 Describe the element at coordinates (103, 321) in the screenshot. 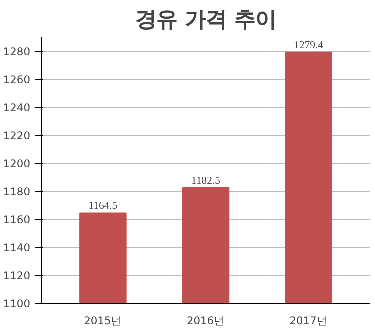

I see `x-tick-label: 2015년` at that location.